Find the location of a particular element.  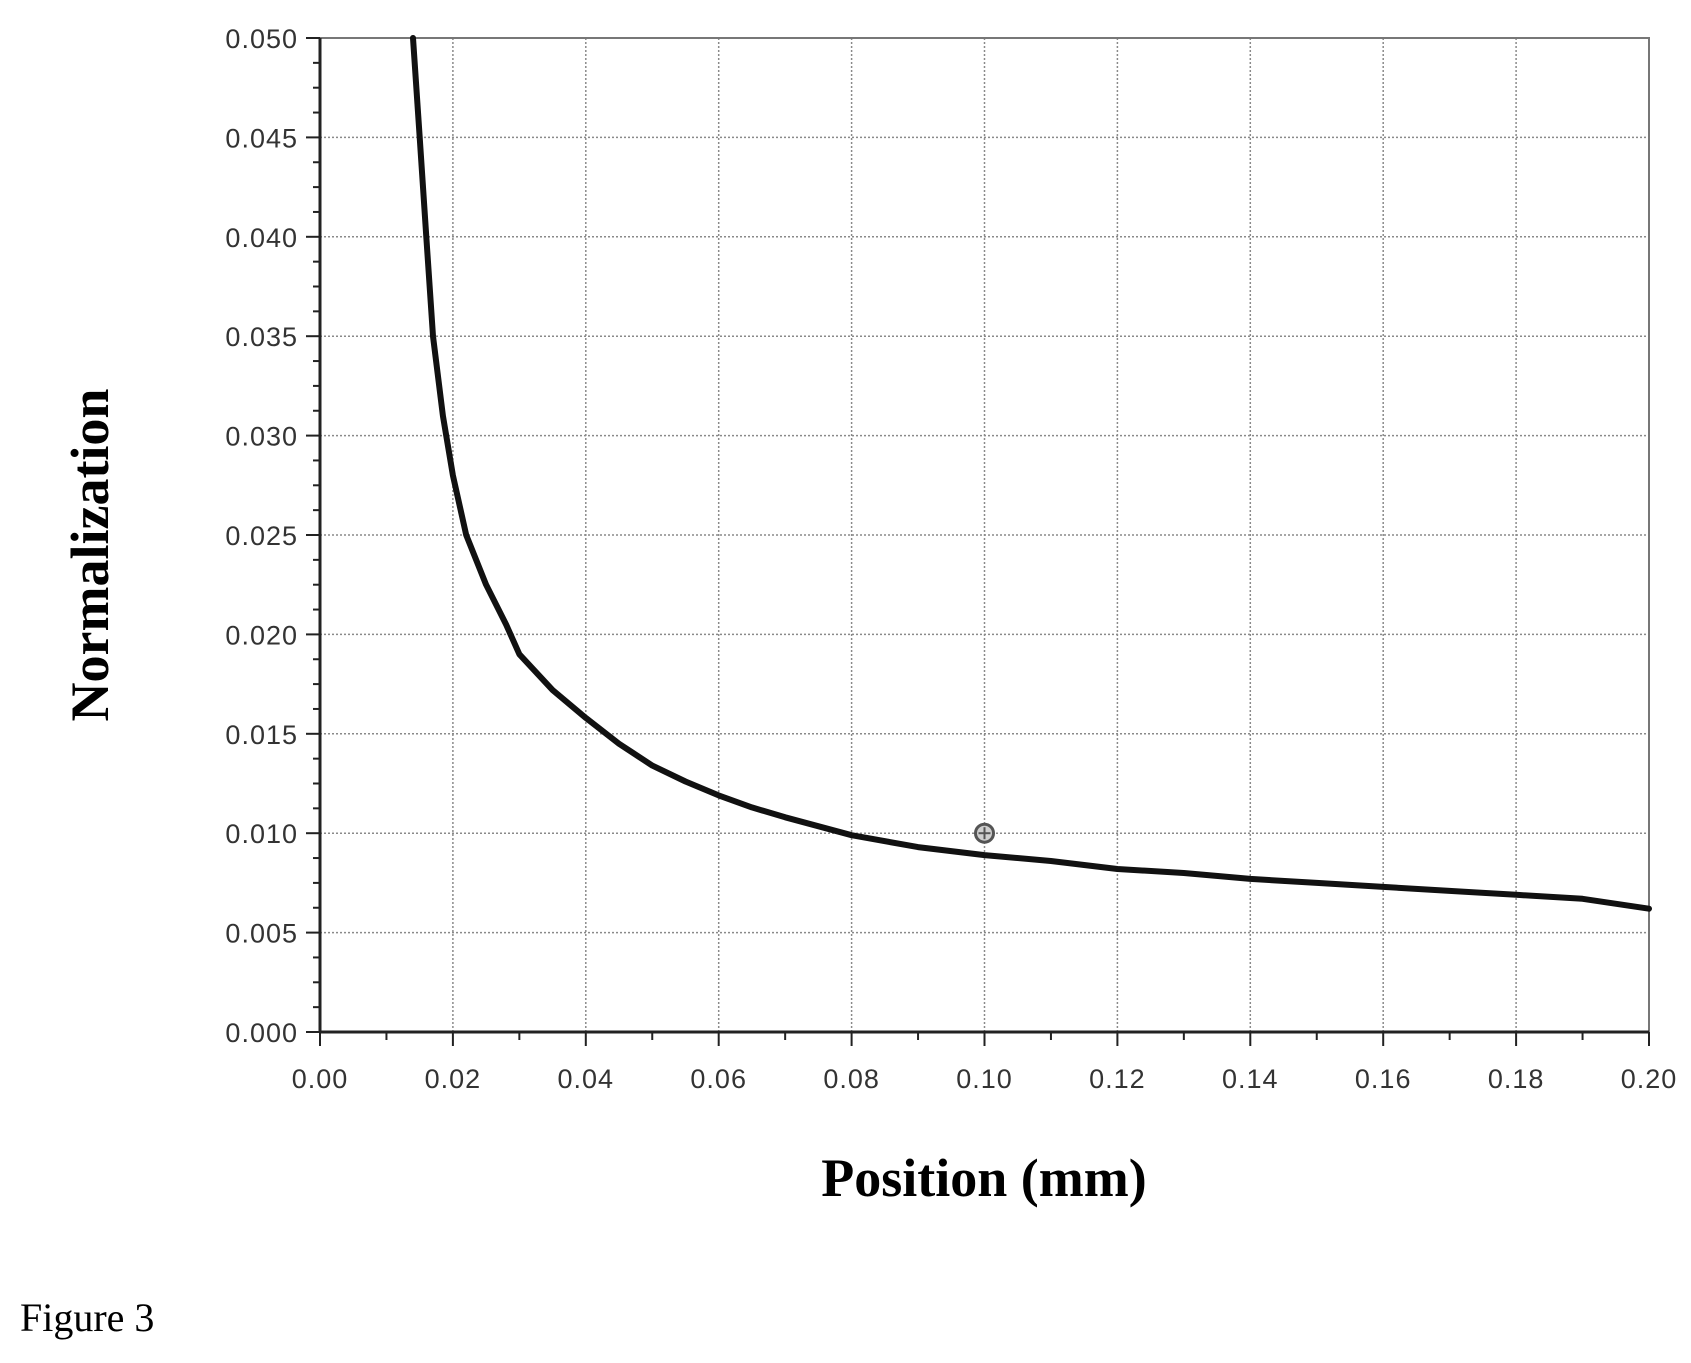

x-tick-label: 0.14 is located at coordinates (1250, 1079).